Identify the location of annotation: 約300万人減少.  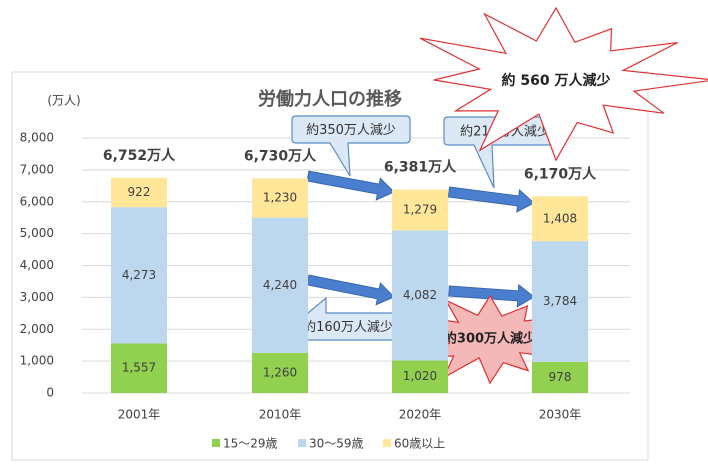
(490, 339).